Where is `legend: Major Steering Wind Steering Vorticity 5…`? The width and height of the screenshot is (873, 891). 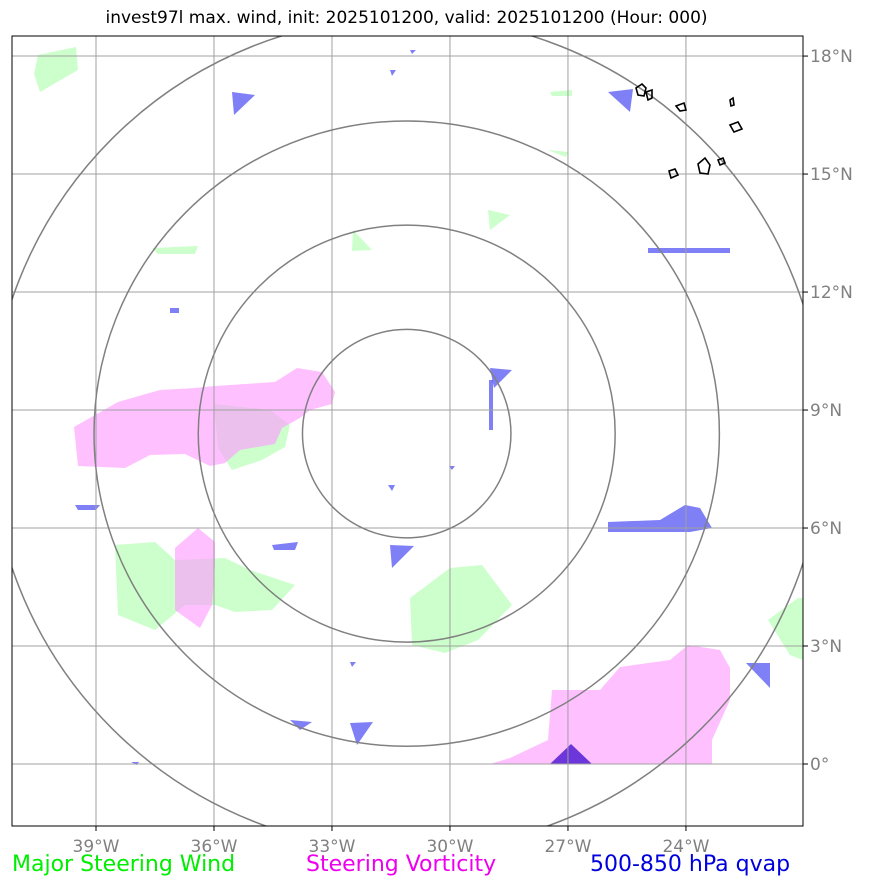 legend: Major Steering Wind Steering Vorticity 5… is located at coordinates (436, 868).